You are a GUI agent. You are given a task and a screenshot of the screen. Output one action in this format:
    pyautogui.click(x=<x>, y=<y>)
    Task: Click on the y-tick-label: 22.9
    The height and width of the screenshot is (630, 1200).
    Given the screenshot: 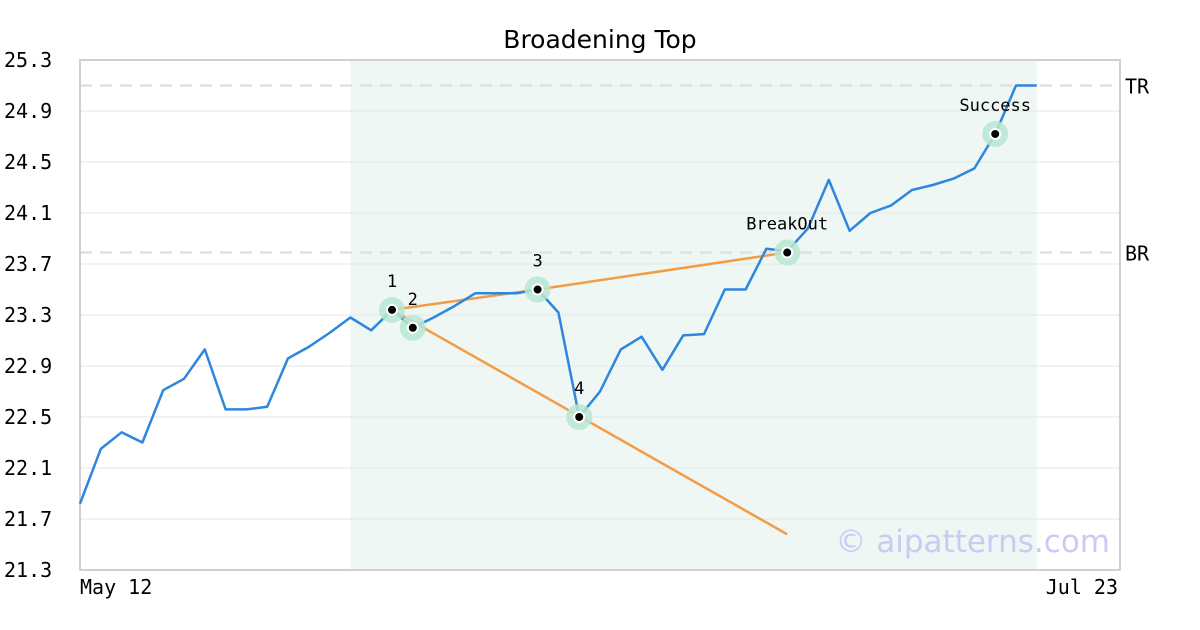 What is the action you would take?
    pyautogui.click(x=28, y=366)
    